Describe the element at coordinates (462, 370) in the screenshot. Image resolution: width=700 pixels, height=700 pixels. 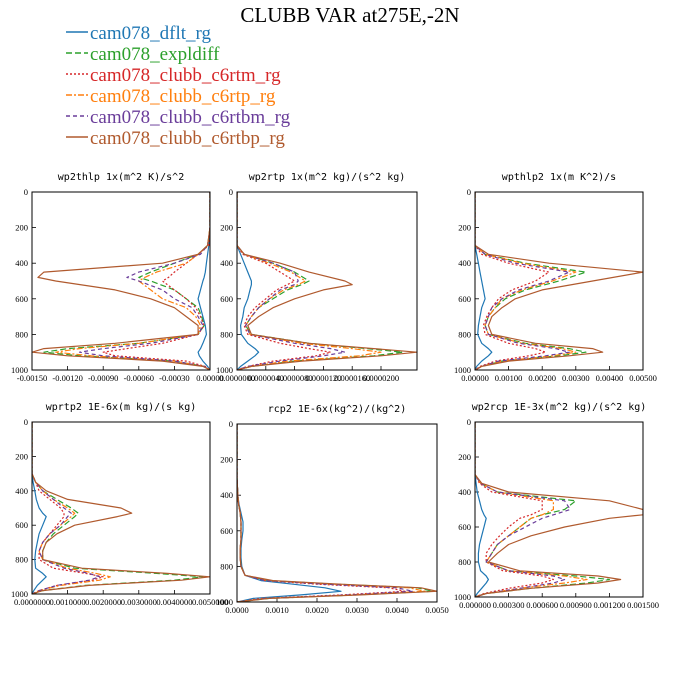
I see `panel-3-ytick-label: 1000` at that location.